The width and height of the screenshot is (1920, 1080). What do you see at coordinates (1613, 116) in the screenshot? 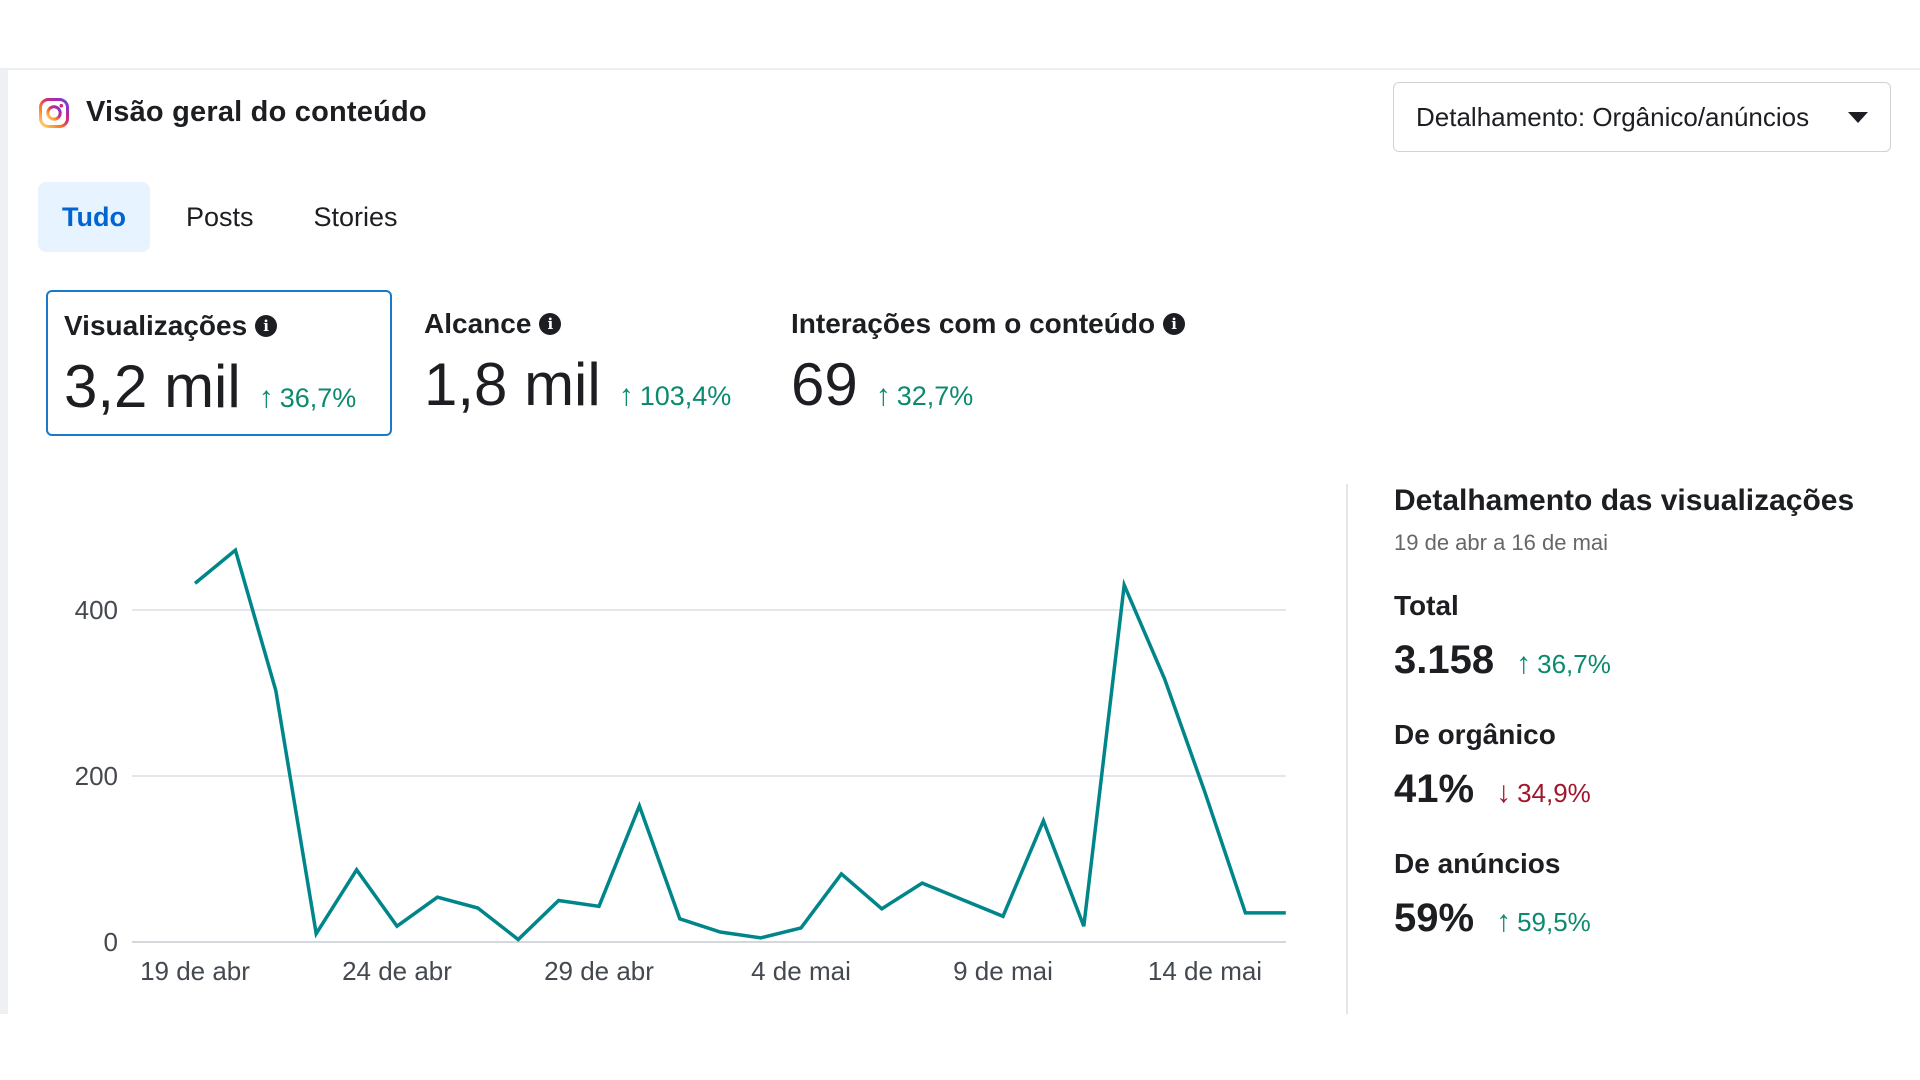
I see `breakdown-dropdown-label: Detalhamento: Orgânico/anúncios` at bounding box center [1613, 116].